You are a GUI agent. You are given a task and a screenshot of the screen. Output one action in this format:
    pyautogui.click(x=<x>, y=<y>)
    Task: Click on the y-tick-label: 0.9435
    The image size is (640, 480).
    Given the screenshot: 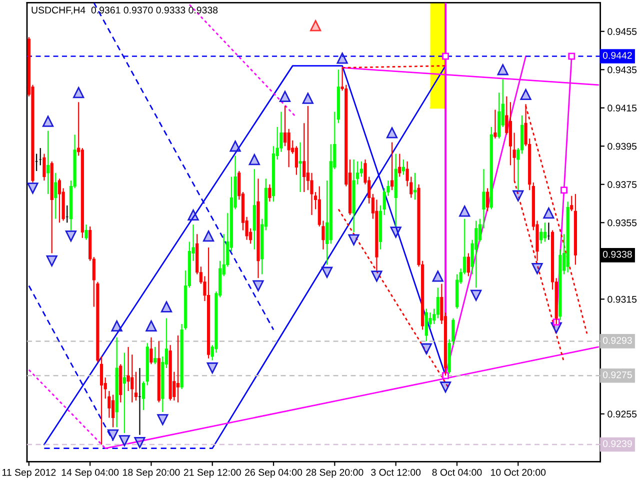 What is the action you would take?
    pyautogui.click(x=622, y=70)
    